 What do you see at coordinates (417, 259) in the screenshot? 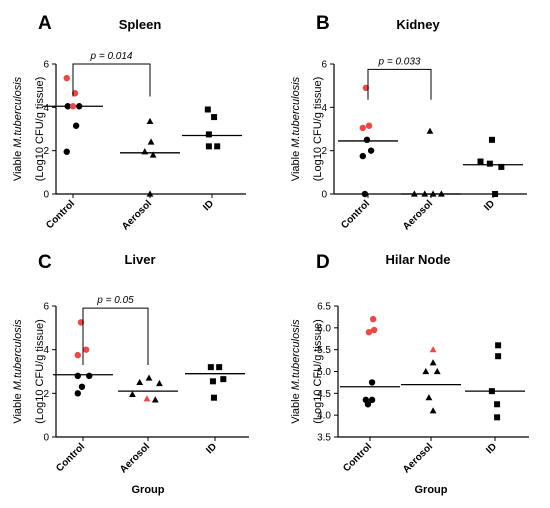
I see `panel-title: Hilar Node` at bounding box center [417, 259].